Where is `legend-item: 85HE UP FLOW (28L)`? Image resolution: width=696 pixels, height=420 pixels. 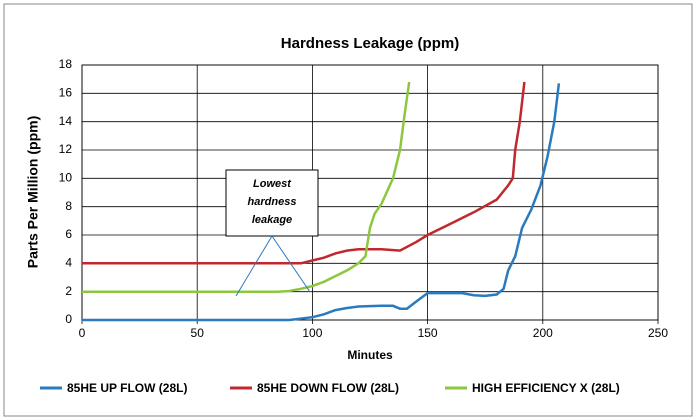 legend-item: 85HE UP FLOW (28L) is located at coordinates (113, 388).